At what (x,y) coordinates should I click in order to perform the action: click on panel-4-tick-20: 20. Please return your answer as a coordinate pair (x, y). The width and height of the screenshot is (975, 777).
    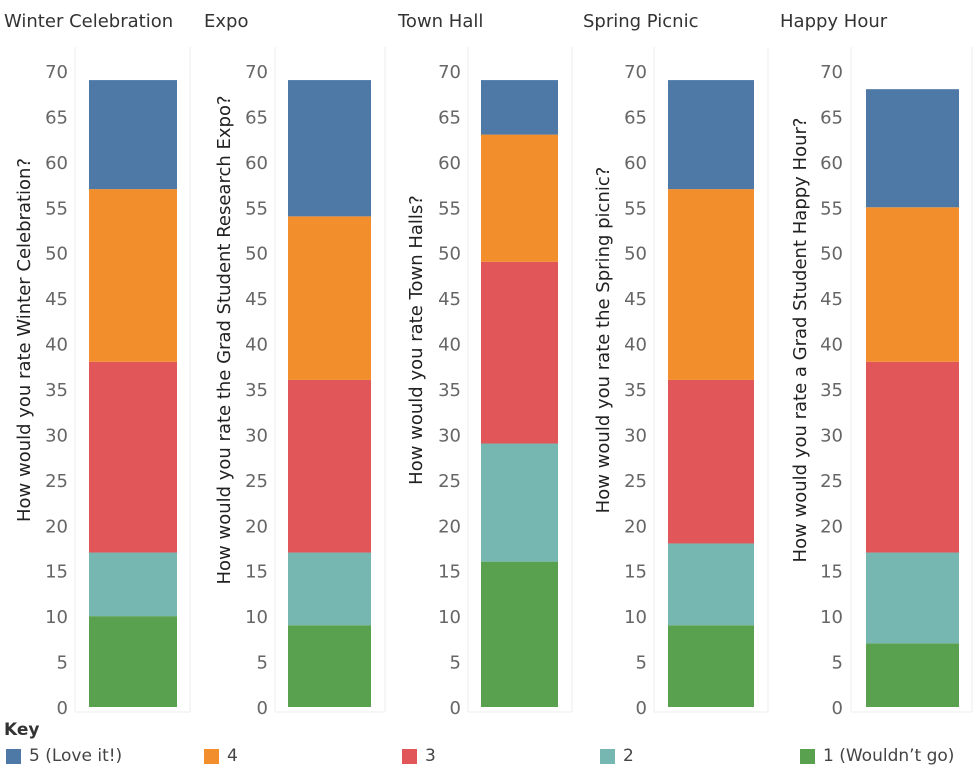
    Looking at the image, I should click on (635, 526).